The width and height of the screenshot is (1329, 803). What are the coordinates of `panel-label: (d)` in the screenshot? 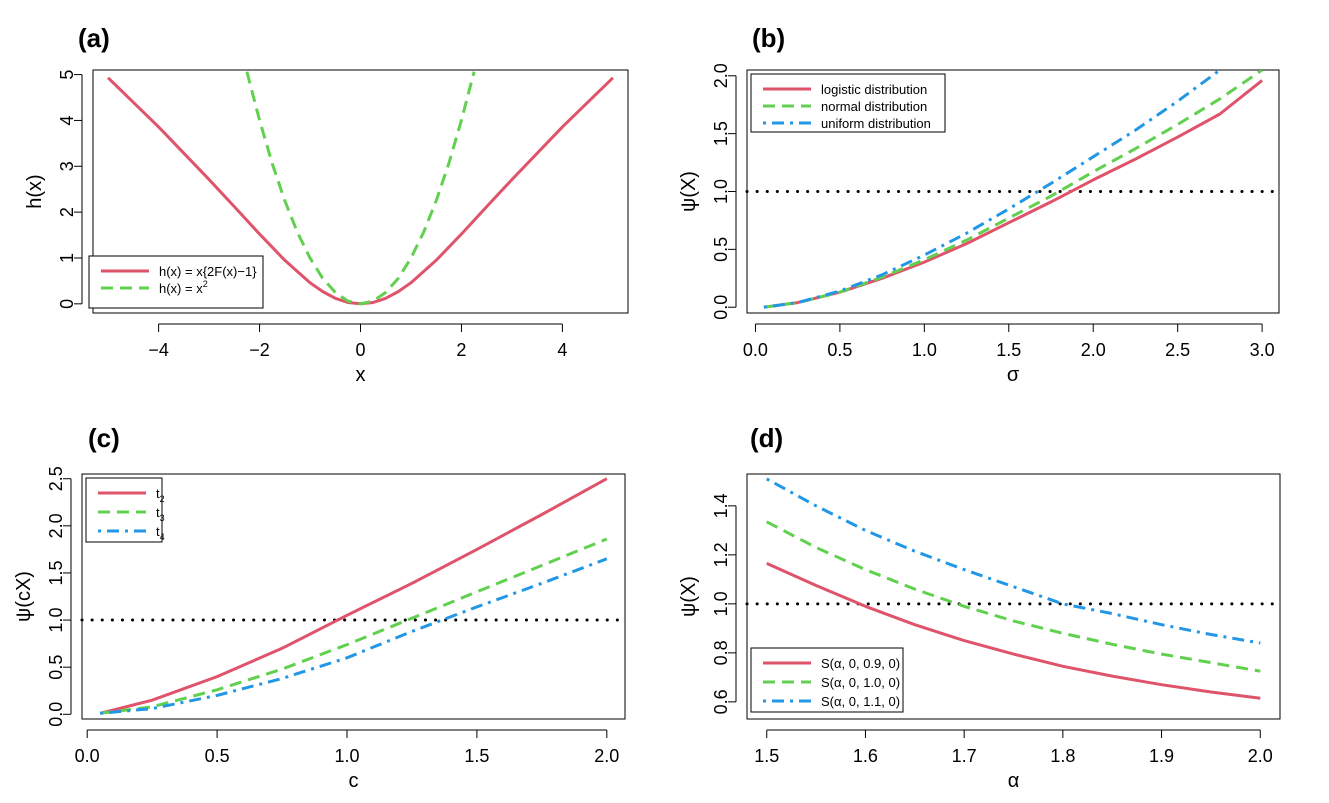 It's located at (766, 438).